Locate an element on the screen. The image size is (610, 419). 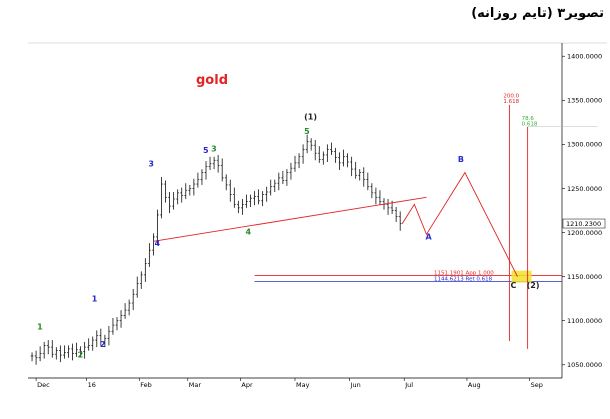
fib-label-top: 78.6 is located at coordinates (528, 119).